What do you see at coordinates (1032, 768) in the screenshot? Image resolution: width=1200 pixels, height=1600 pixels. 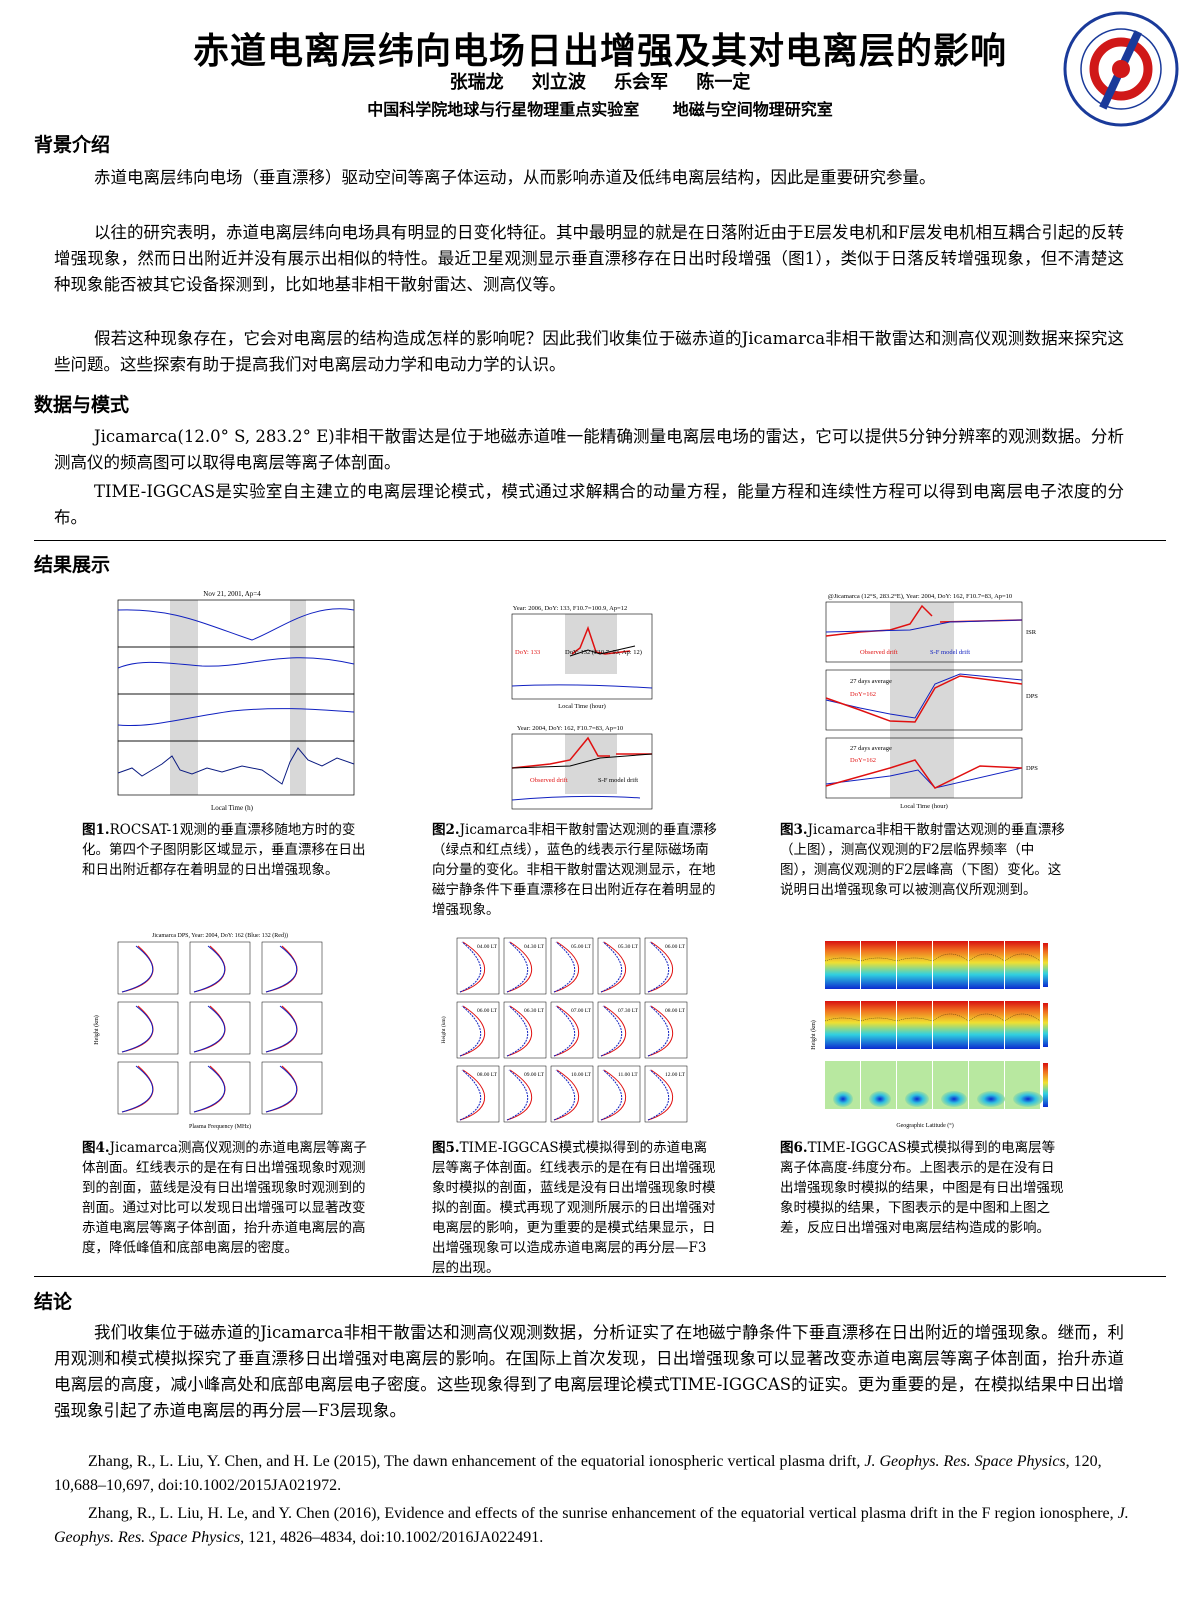 I see `svg-text: DPS` at bounding box center [1032, 768].